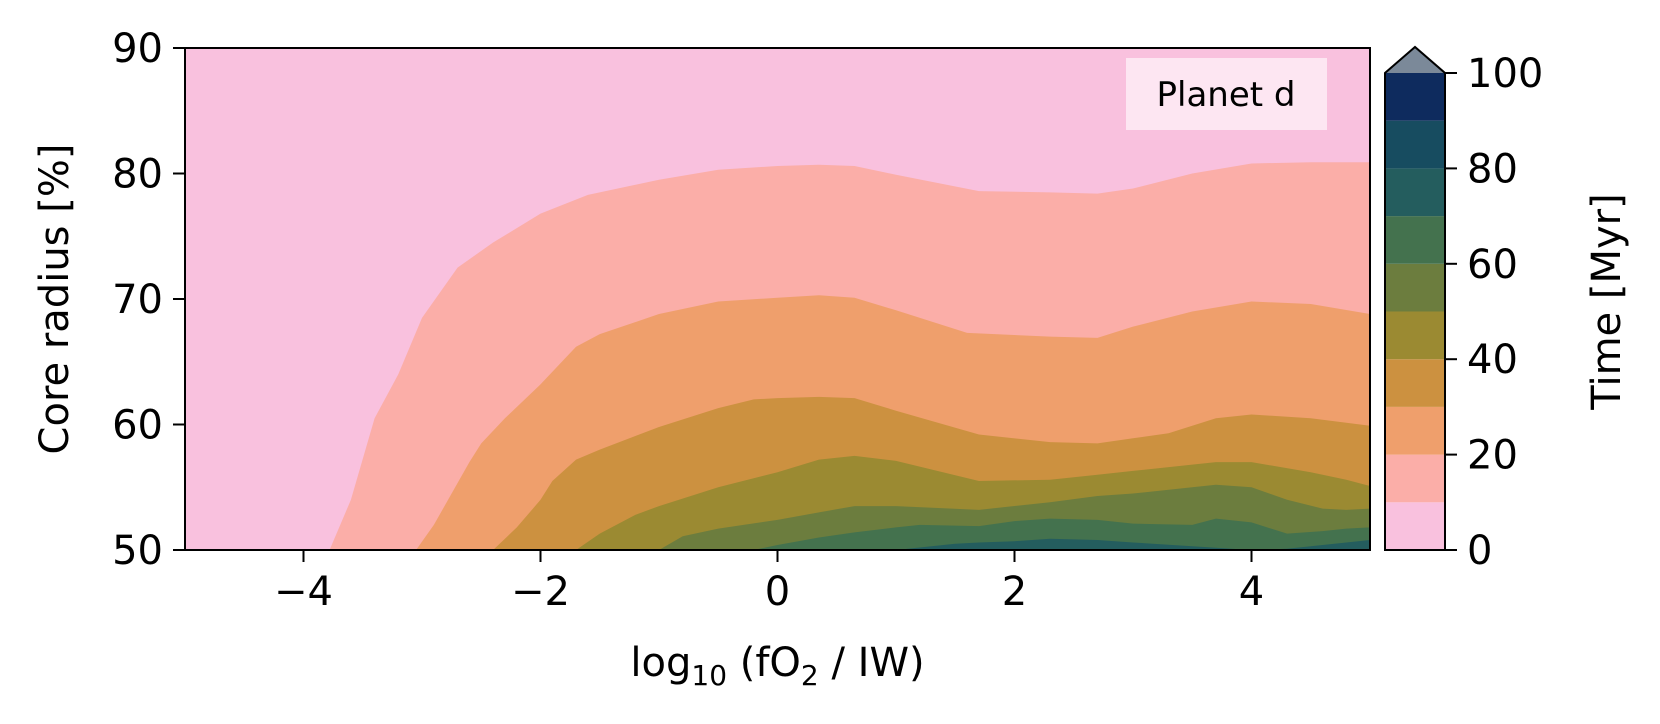 This screenshot has width=1660, height=724. What do you see at coordinates (137, 426) in the screenshot?
I see `y-tick-label: 60` at bounding box center [137, 426].